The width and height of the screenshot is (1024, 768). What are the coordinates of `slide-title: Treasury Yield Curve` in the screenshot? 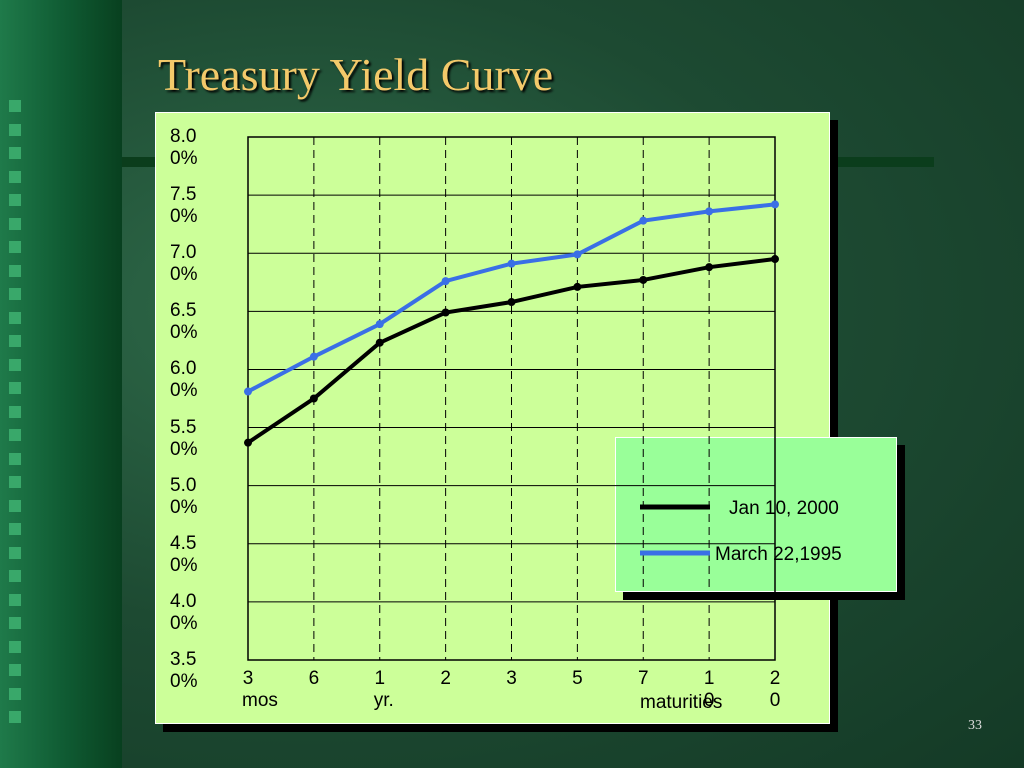 It's located at (356, 74).